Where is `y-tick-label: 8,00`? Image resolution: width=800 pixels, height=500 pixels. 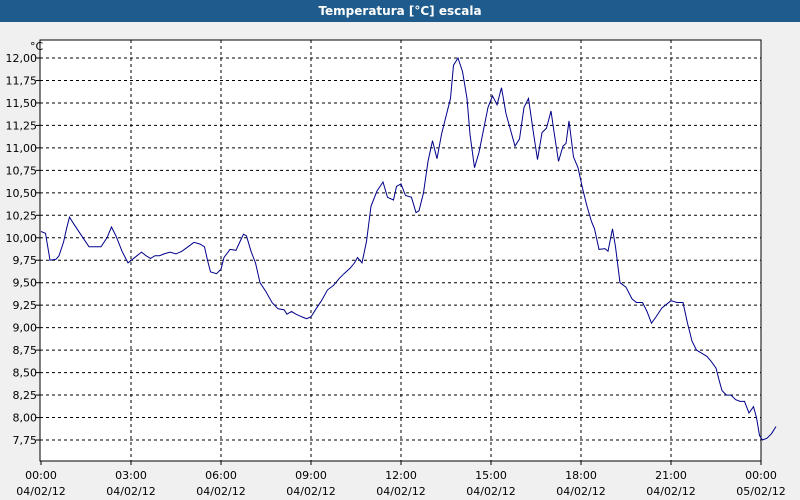
y-tick-label: 8,00 is located at coordinates (25, 418).